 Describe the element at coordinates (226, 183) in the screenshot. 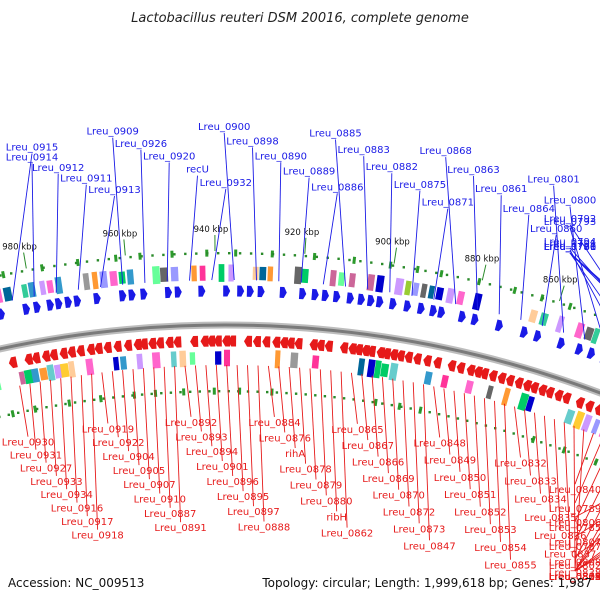

I see `forward-gene-label: Lreu_0932` at that location.